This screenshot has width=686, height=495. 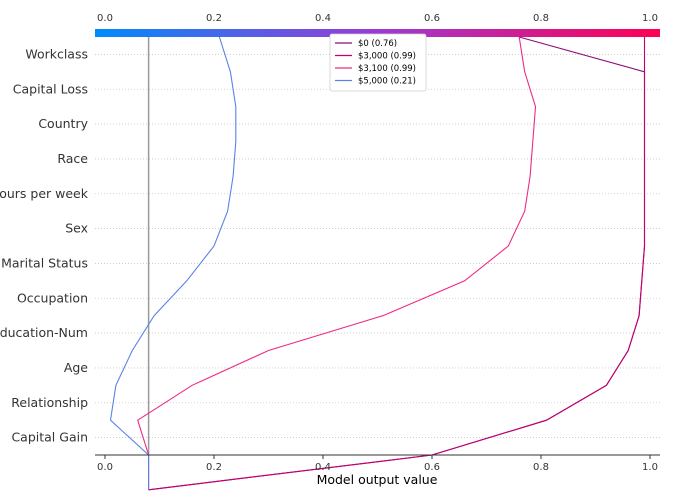 What do you see at coordinates (323, 467) in the screenshot?
I see `x-tick-label: 0.4` at bounding box center [323, 467].